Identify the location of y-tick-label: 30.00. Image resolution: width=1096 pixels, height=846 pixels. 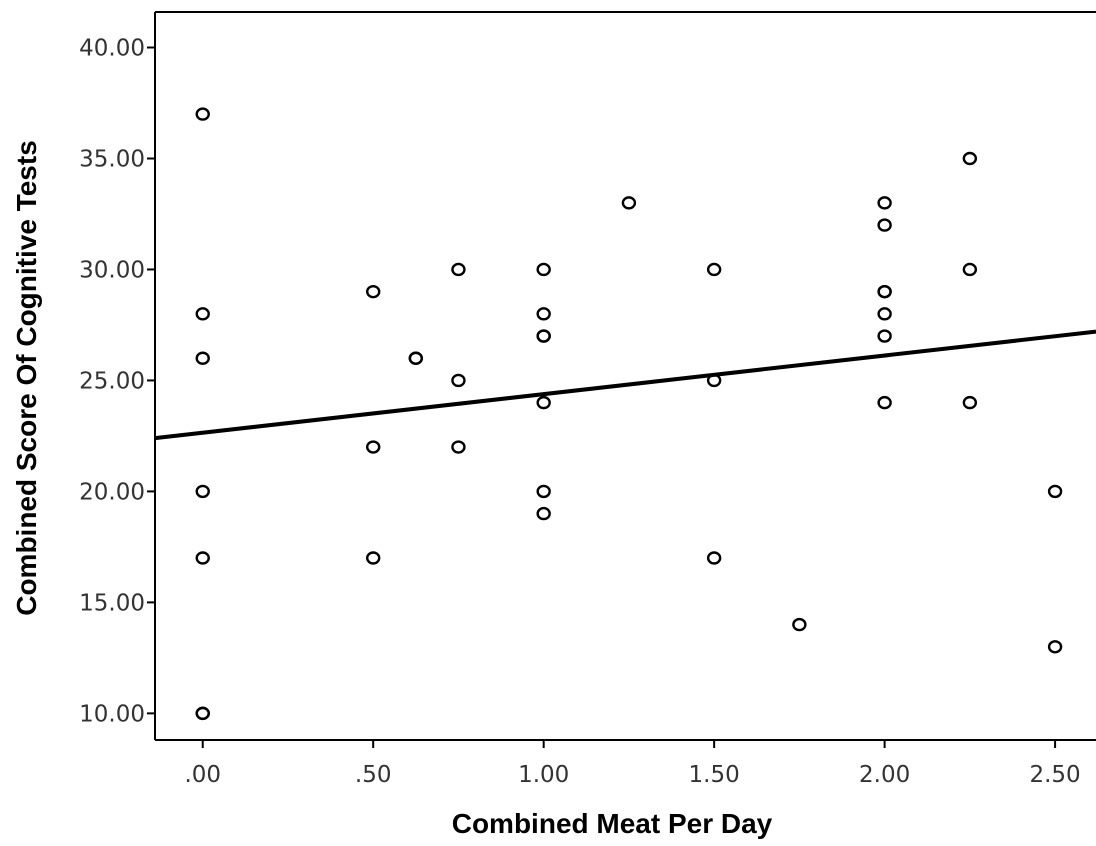
(112, 270).